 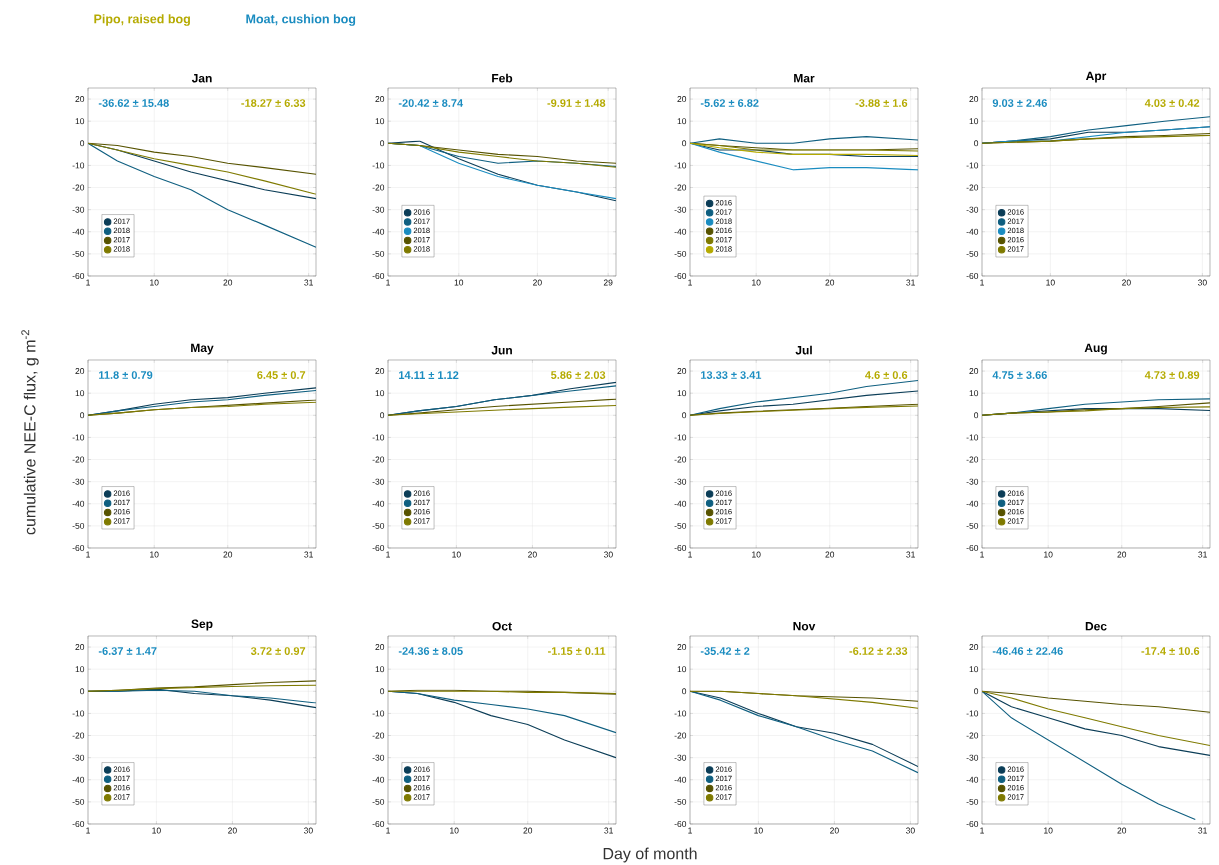 What do you see at coordinates (804, 626) in the screenshot?
I see `chart-title: Nov` at bounding box center [804, 626].